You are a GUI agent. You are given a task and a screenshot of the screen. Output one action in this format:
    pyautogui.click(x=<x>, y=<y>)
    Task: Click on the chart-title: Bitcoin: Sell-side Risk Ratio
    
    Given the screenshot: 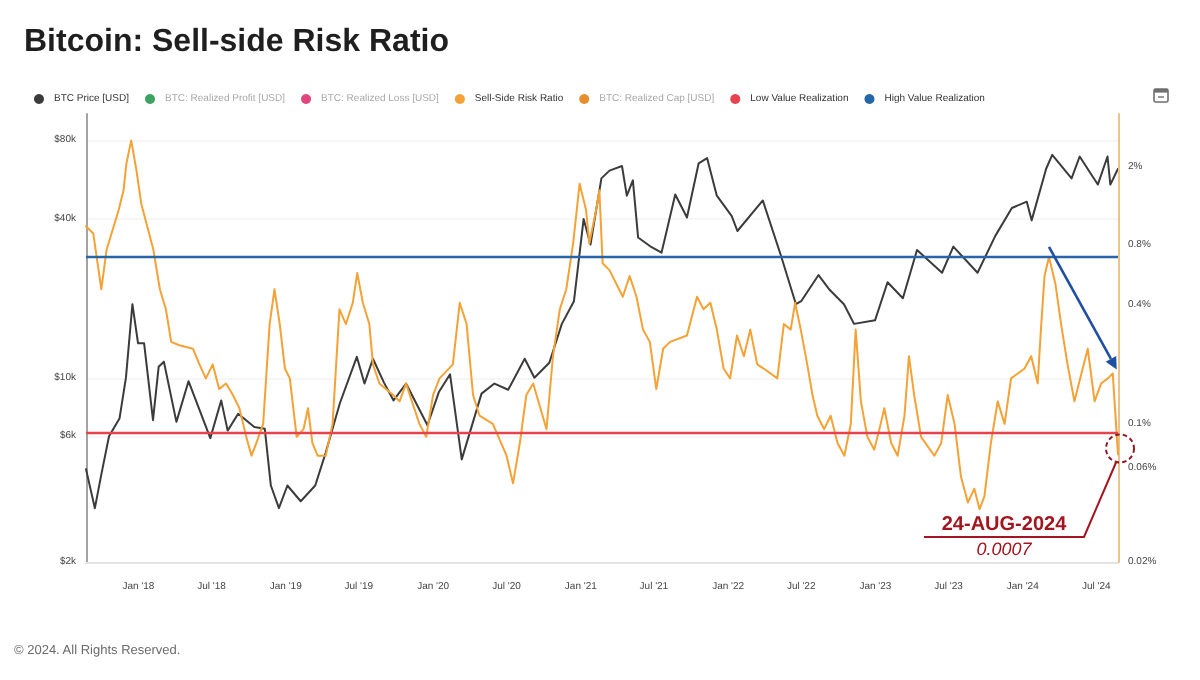 What is the action you would take?
    pyautogui.click(x=237, y=42)
    